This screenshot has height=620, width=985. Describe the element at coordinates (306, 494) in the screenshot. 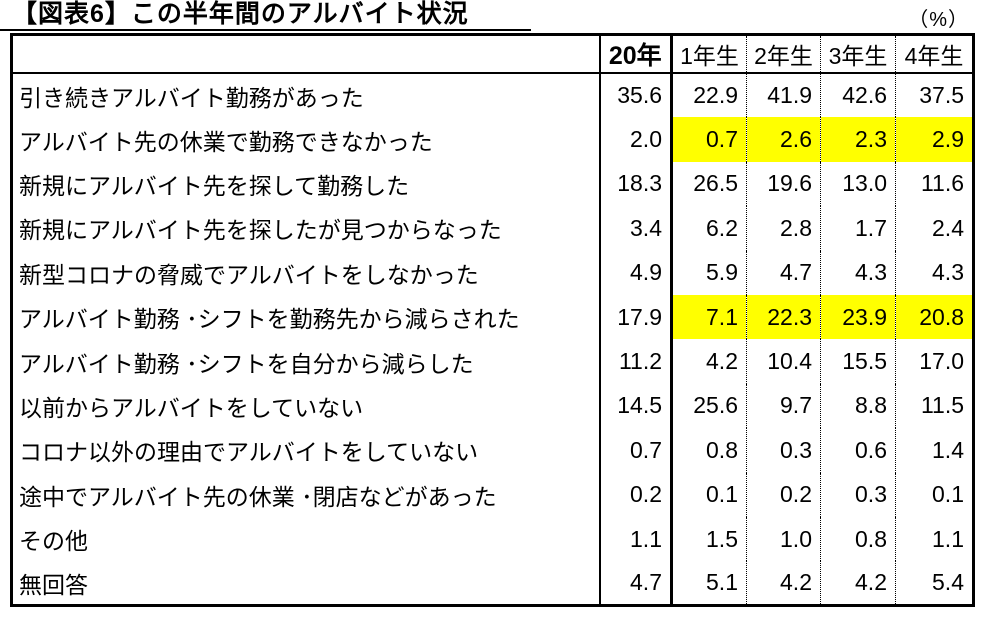

I see `row-label: 途中でアルバイト先の休業 ･閉店などがあった` at that location.